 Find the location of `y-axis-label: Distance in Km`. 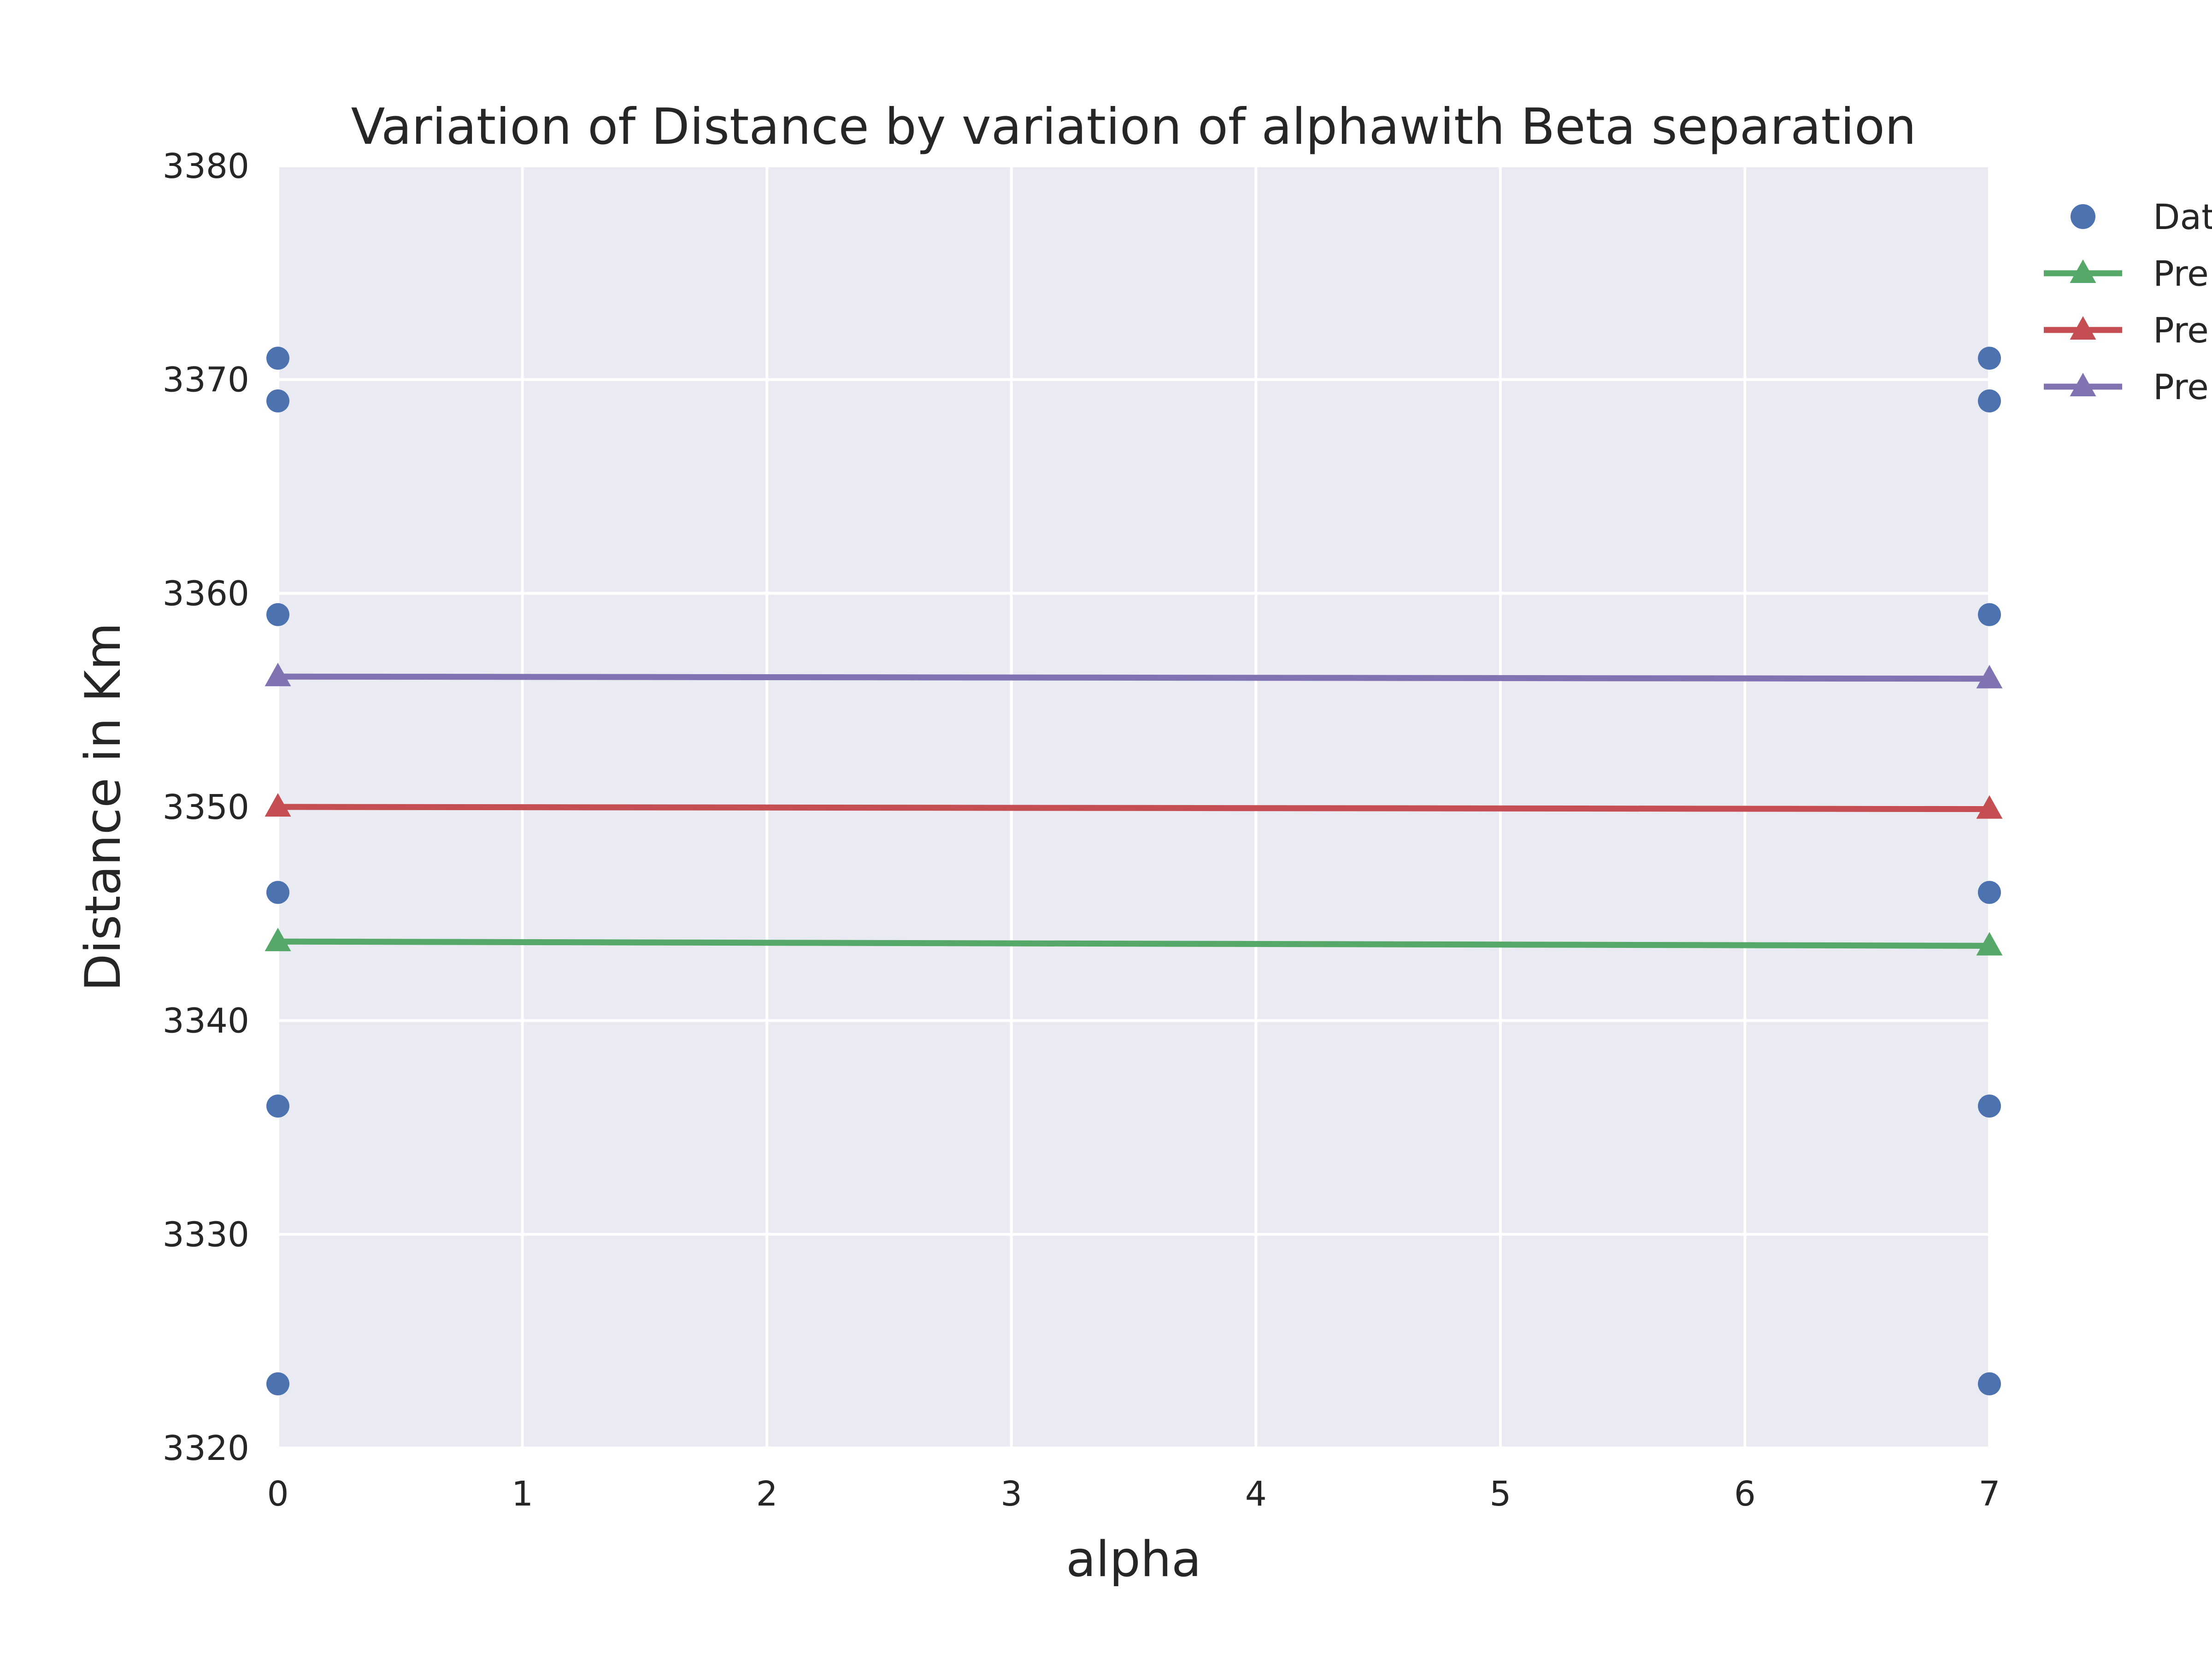

y-axis-label: Distance in Km is located at coordinates (103, 807).